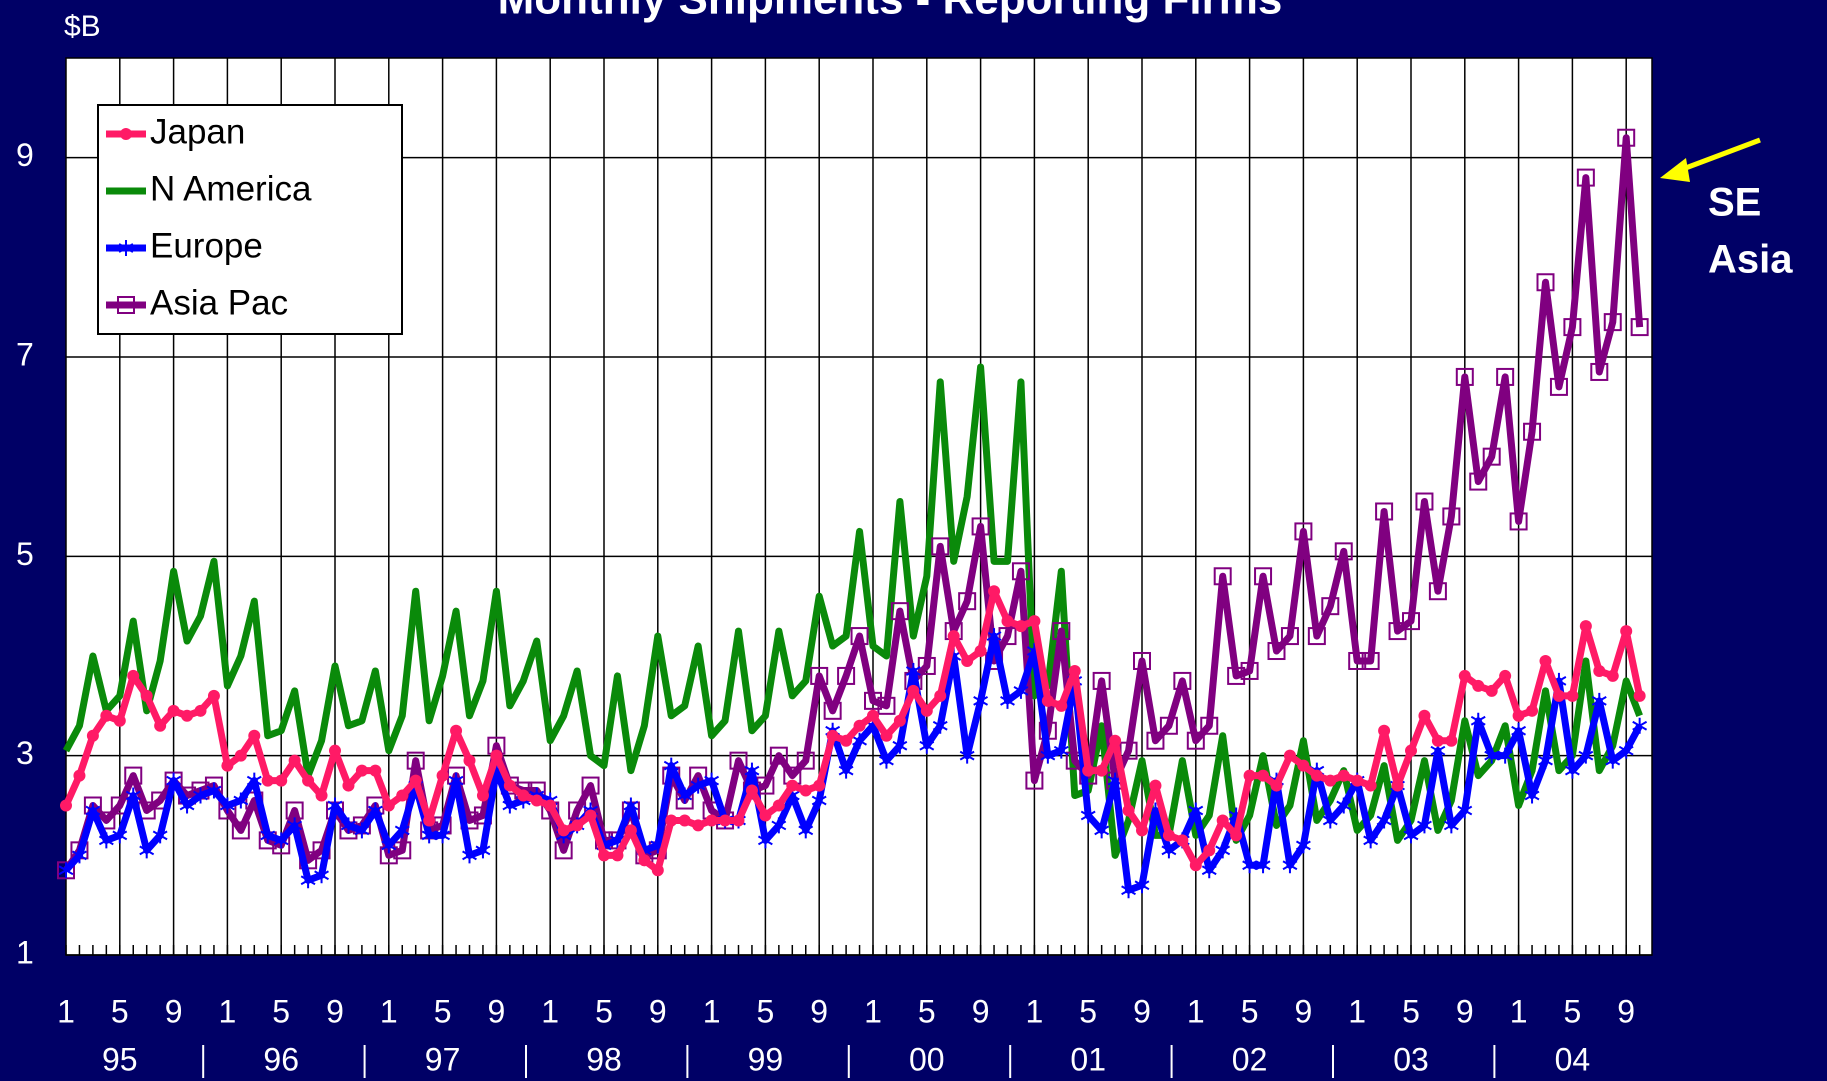  Describe the element at coordinates (443, 1059) in the screenshot. I see `year-label: 97` at that location.